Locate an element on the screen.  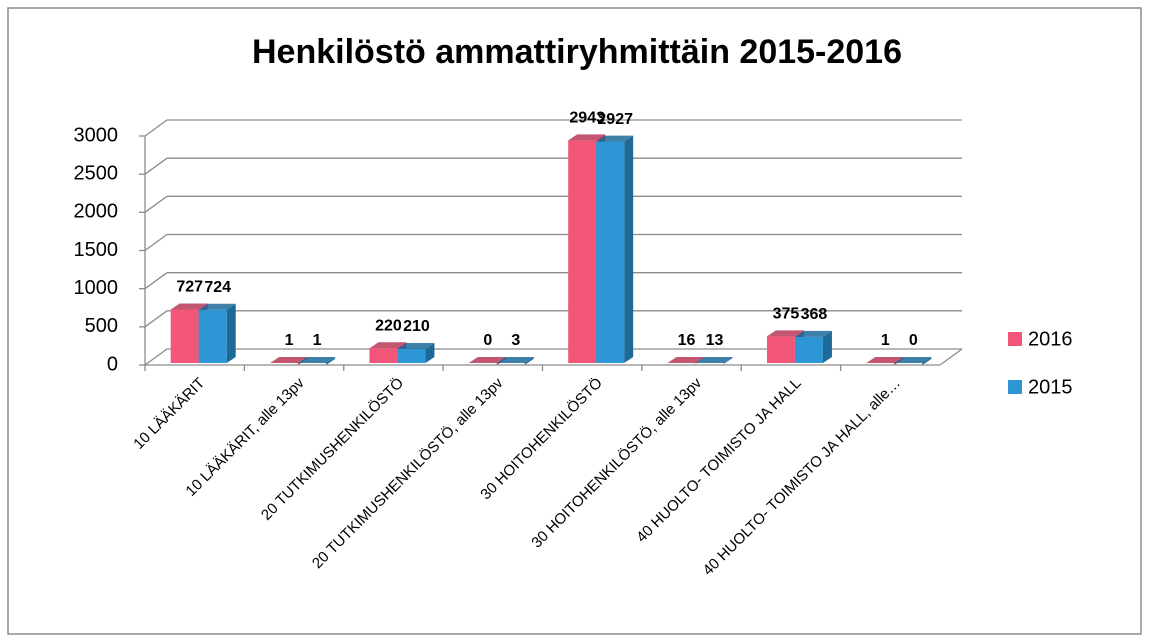
y-tick-label: 2500 is located at coordinates (96, 173).